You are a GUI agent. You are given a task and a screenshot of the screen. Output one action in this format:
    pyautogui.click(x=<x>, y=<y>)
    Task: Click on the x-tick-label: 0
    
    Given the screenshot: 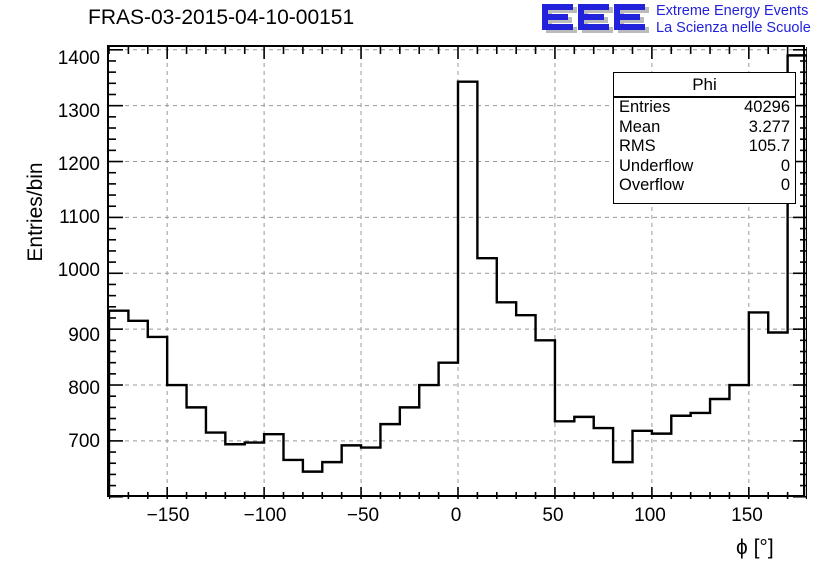 What is the action you would take?
    pyautogui.click(x=456, y=515)
    